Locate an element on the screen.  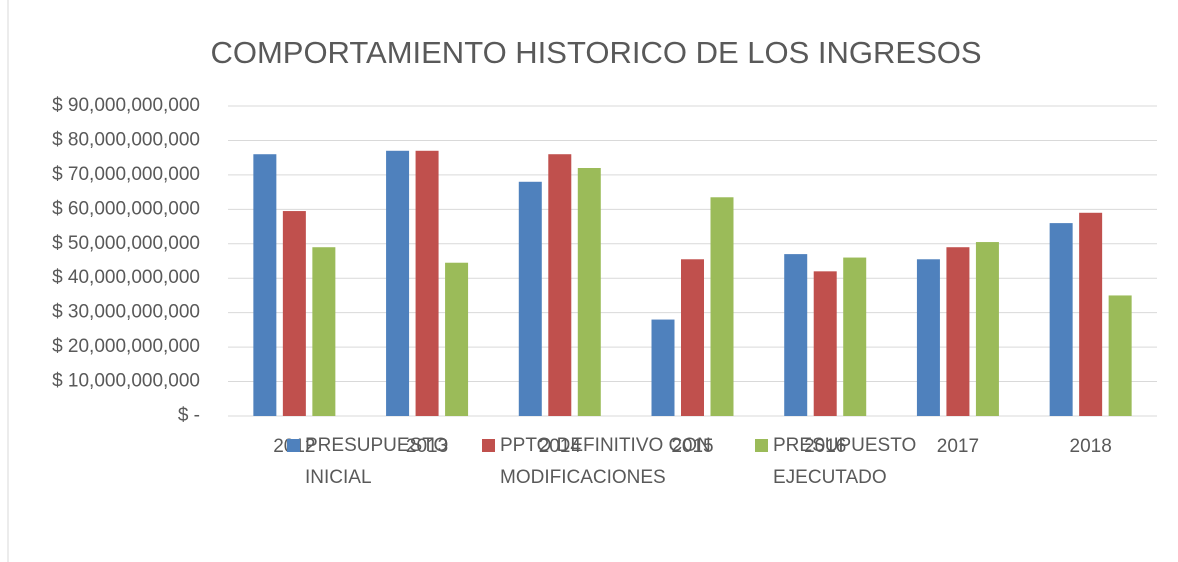
x-tick-label: 2015 is located at coordinates (692, 446).